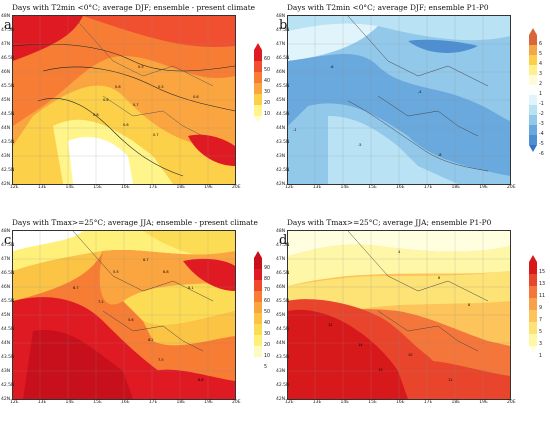 This screenshot has width=550, height=430. What do you see at coordinates (439, 278) in the screenshot?
I see `contour-label: 6` at bounding box center [439, 278].